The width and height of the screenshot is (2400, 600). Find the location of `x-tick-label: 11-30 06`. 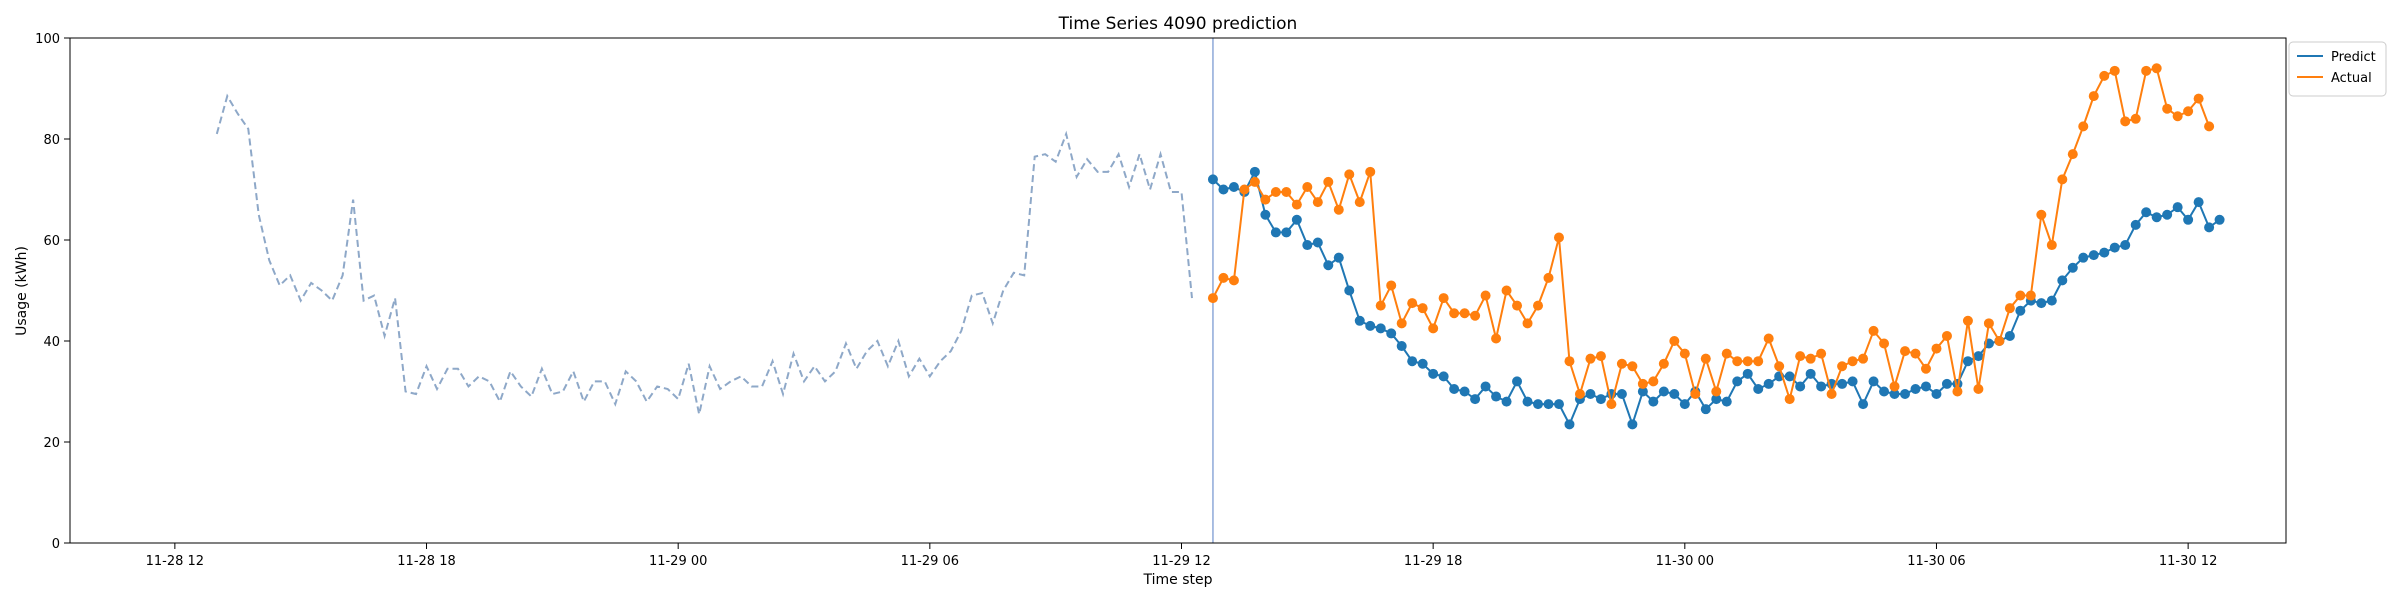

x-tick-label: 11-30 06 is located at coordinates (1936, 561).